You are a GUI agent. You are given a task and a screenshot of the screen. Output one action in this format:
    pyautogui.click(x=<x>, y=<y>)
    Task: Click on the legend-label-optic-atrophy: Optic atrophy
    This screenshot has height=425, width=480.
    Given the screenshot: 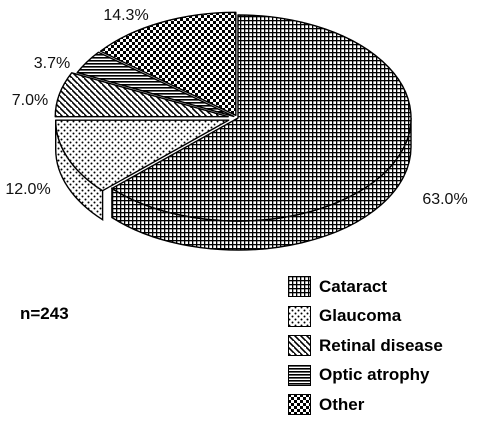 What is the action you would take?
    pyautogui.click(x=374, y=375)
    